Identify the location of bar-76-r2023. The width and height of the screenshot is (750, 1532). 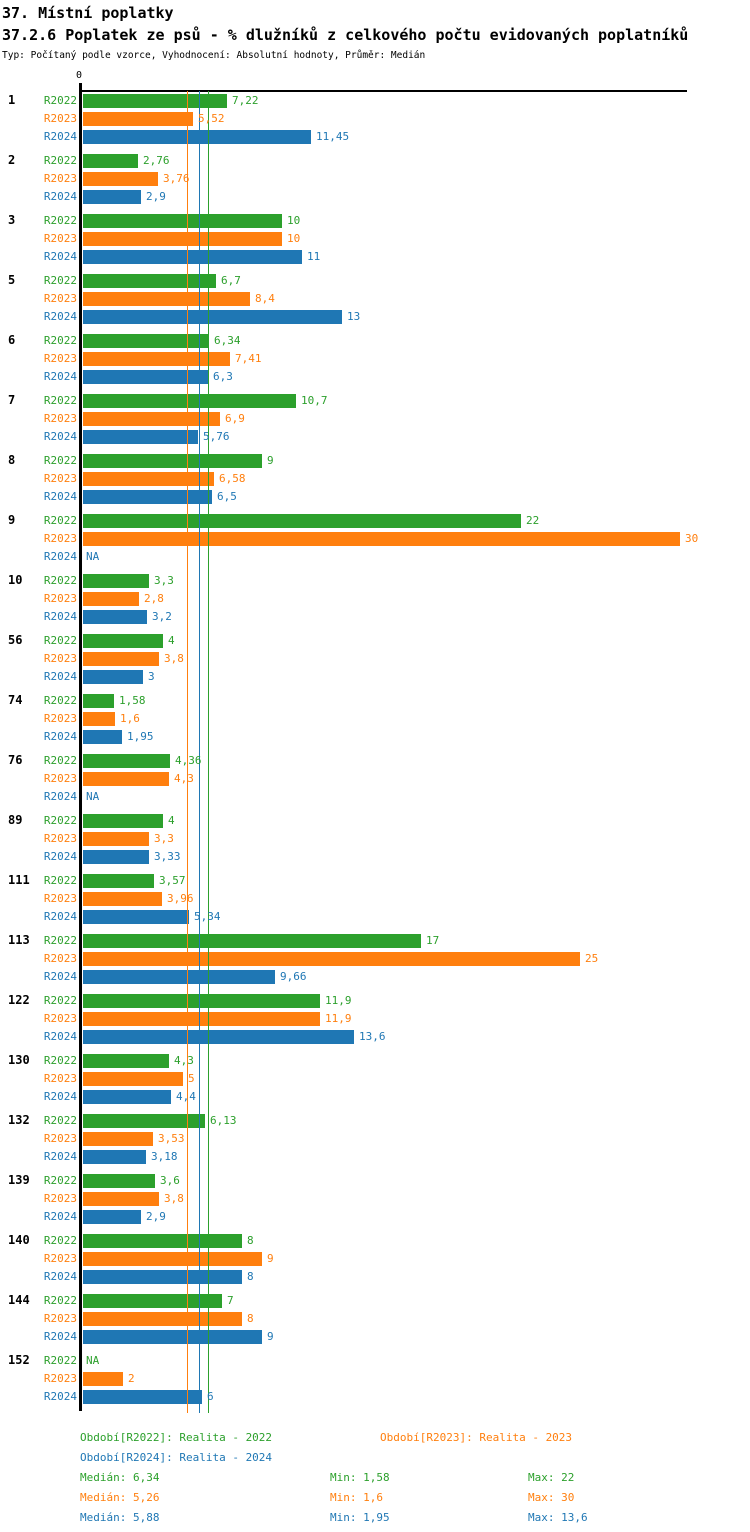
(126, 779).